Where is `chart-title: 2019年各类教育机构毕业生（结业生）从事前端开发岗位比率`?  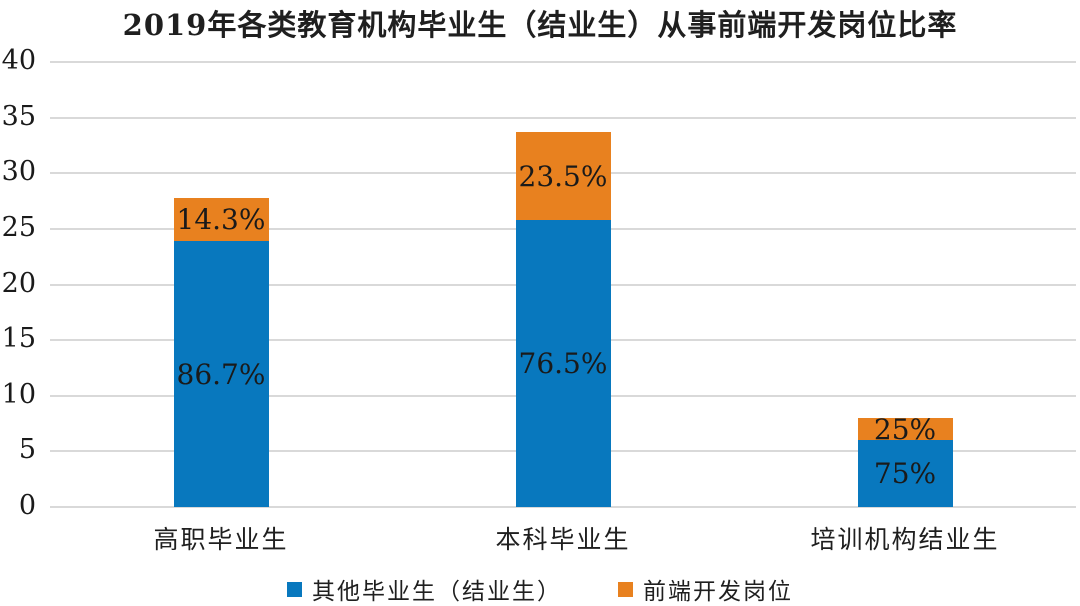 chart-title: 2019年各类教育机构毕业生（结业生）从事前端开发岗位比率 is located at coordinates (540, 25).